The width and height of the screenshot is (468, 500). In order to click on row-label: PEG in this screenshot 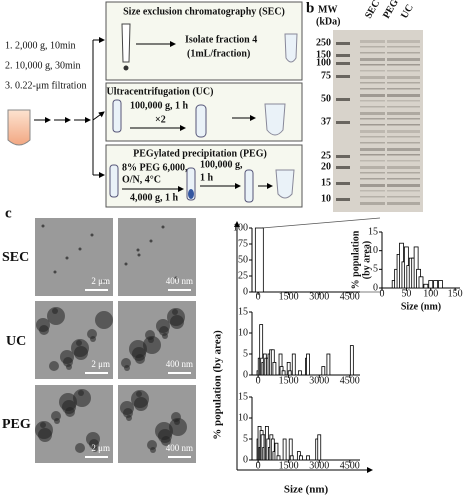, I will do `click(16, 424)`.